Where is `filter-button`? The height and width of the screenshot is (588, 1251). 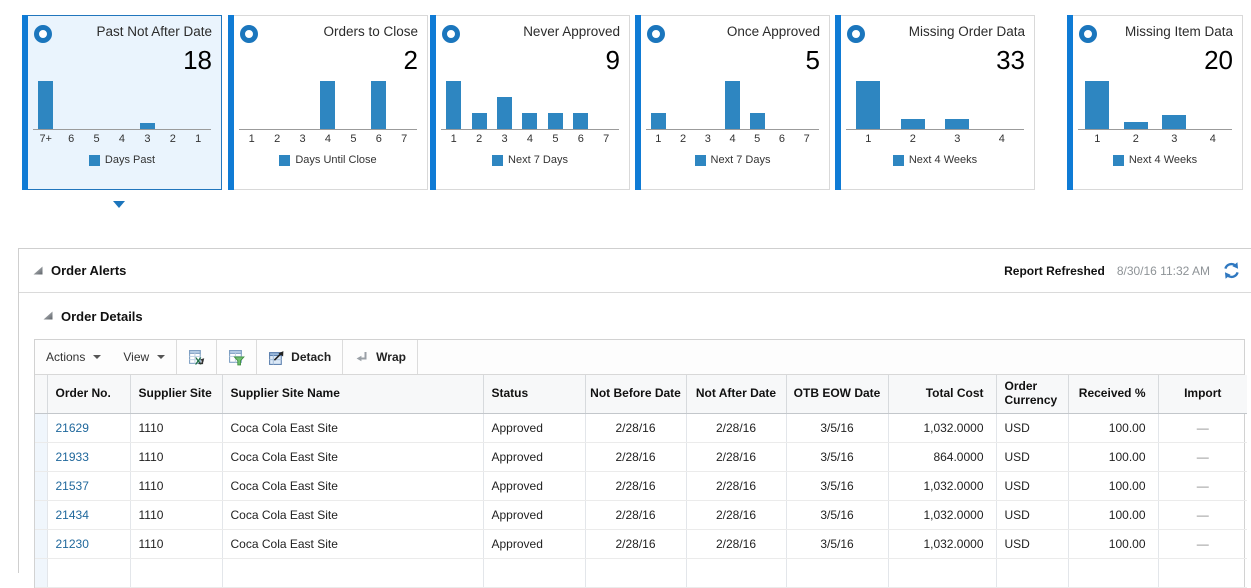 filter-button is located at coordinates (236, 357).